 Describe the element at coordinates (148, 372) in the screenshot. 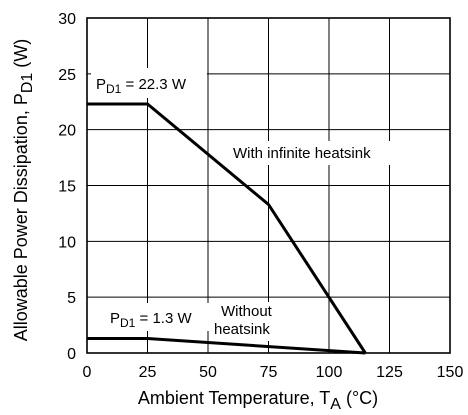

I see `x-tick-label-1: 25` at that location.